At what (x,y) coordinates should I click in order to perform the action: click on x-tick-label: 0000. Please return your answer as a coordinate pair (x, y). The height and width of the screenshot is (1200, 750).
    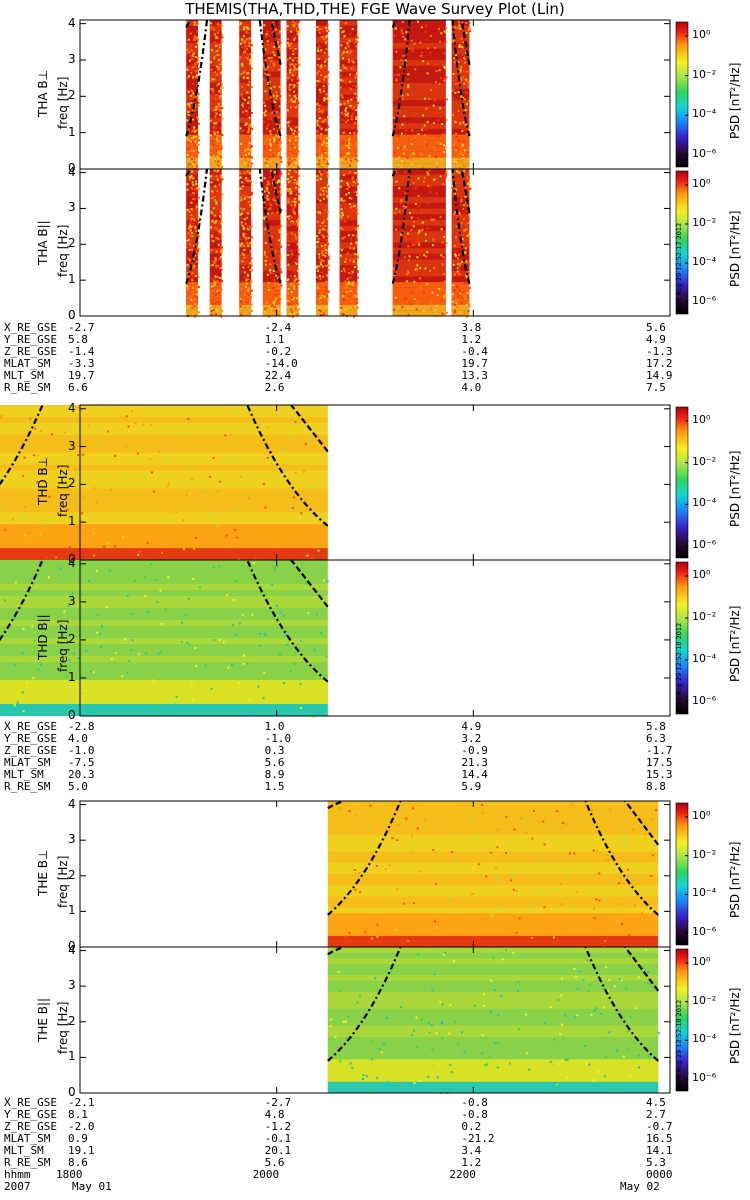
    Looking at the image, I should click on (659, 1174).